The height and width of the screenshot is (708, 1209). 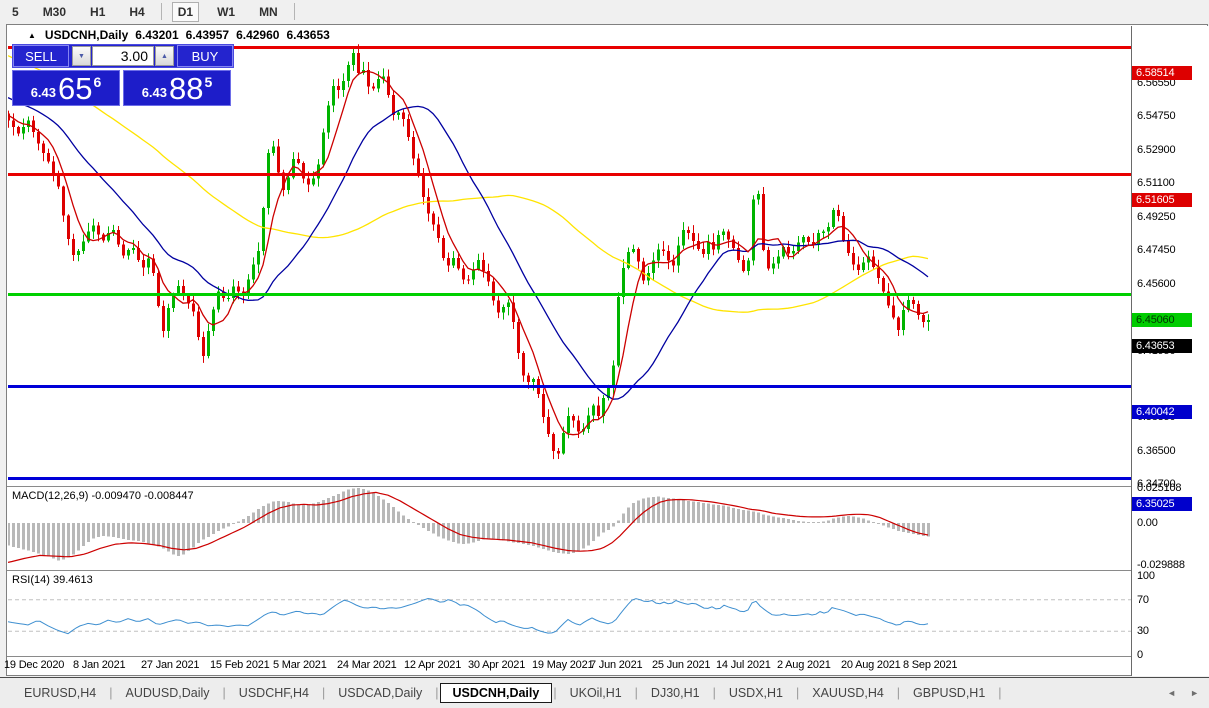 What do you see at coordinates (185, 11) in the screenshot?
I see `timeframe-button-d1: D1` at bounding box center [185, 11].